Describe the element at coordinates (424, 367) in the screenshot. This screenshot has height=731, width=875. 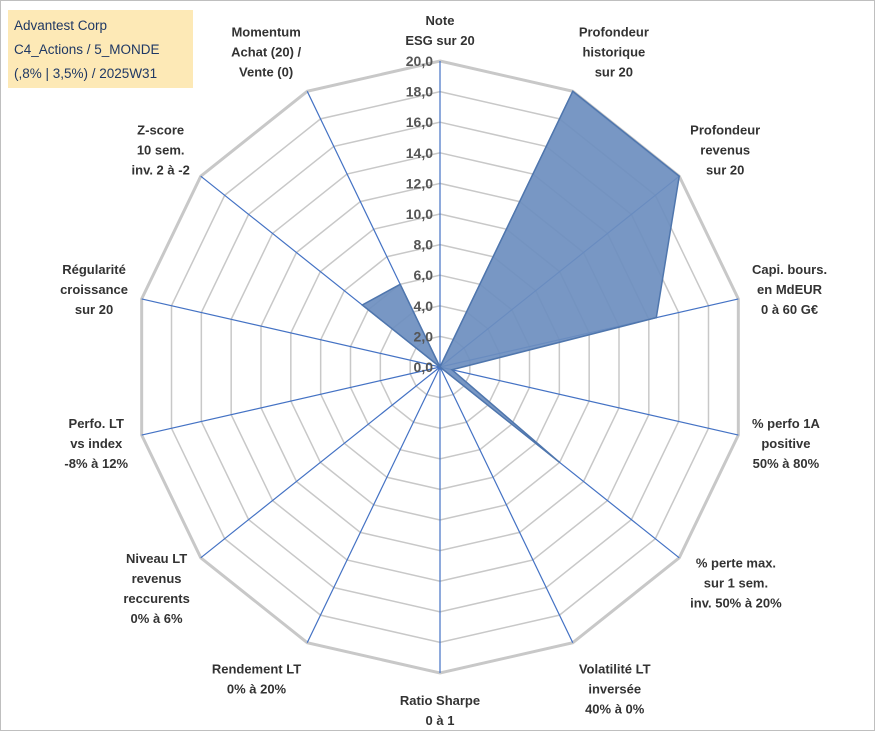
I see `r-tick-label: 0,0` at that location.